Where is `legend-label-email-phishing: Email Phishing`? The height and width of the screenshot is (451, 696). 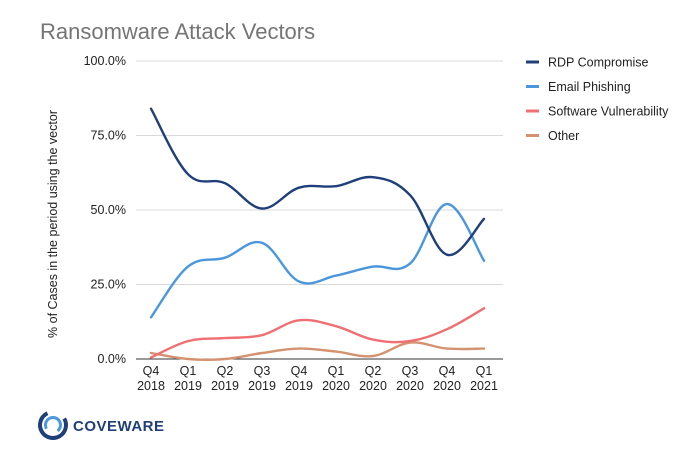
legend-label-email-phishing: Email Phishing is located at coordinates (589, 87).